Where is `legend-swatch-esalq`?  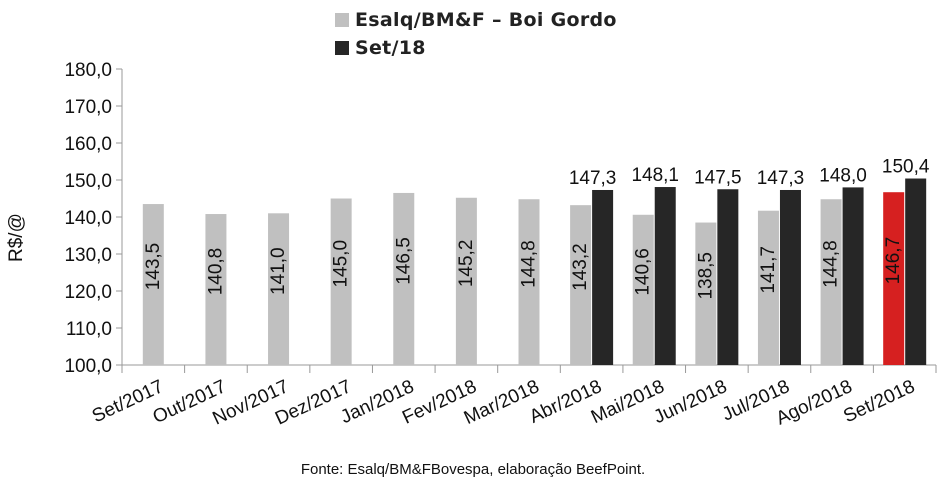
legend-swatch-esalq is located at coordinates (342, 20).